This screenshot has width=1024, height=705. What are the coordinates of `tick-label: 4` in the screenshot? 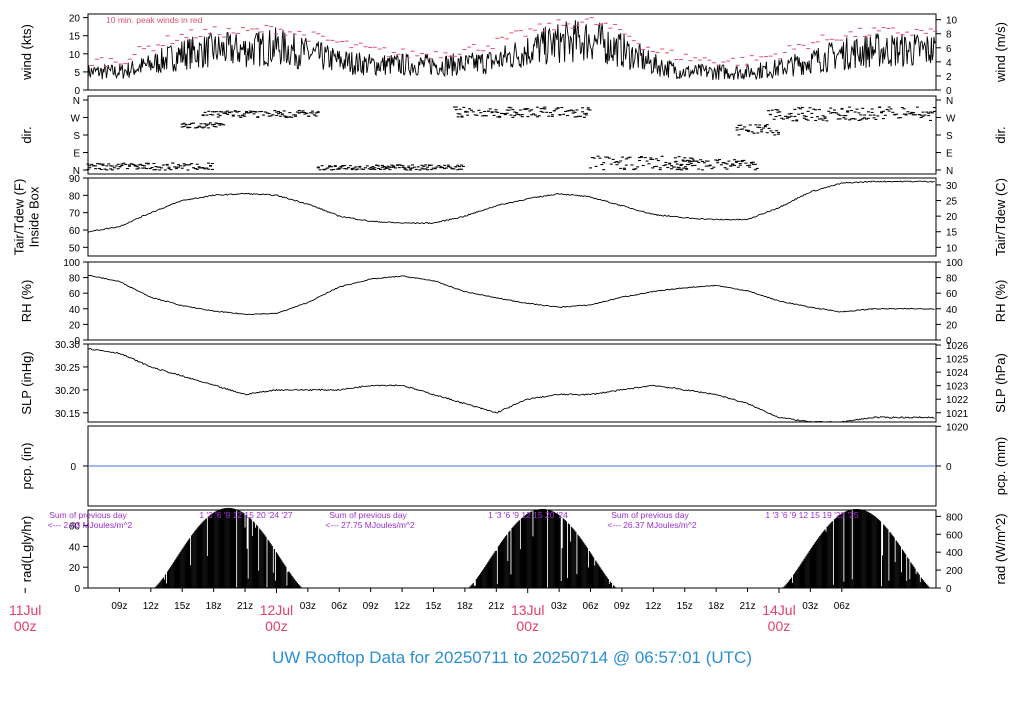 It's located at (949, 63).